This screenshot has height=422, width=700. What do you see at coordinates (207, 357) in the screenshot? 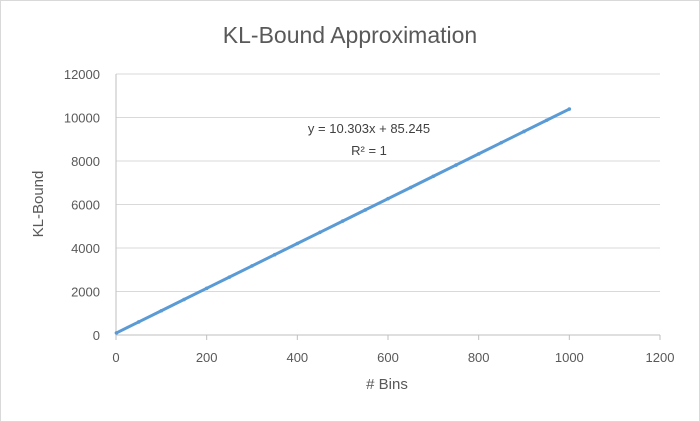
I see `x-tick-label: 200` at bounding box center [207, 357].